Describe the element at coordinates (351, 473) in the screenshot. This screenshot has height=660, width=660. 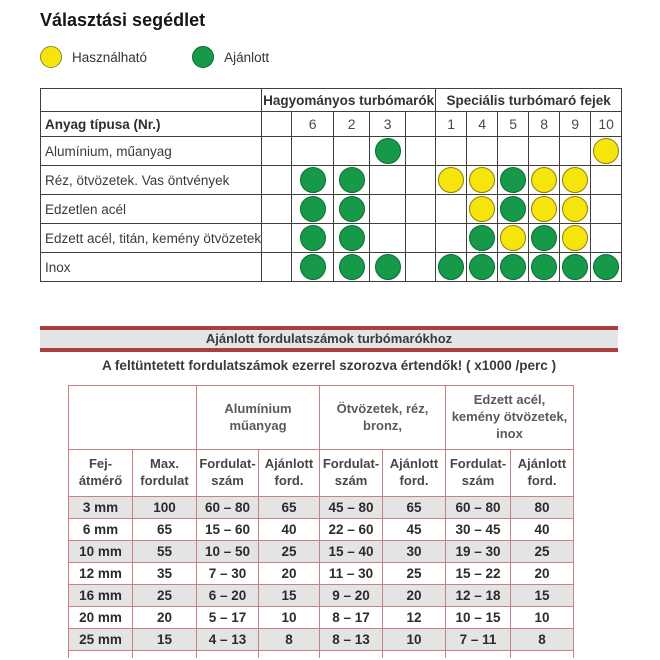
I see `col-header-rpm-range-2: Fordulat-szám` at that location.